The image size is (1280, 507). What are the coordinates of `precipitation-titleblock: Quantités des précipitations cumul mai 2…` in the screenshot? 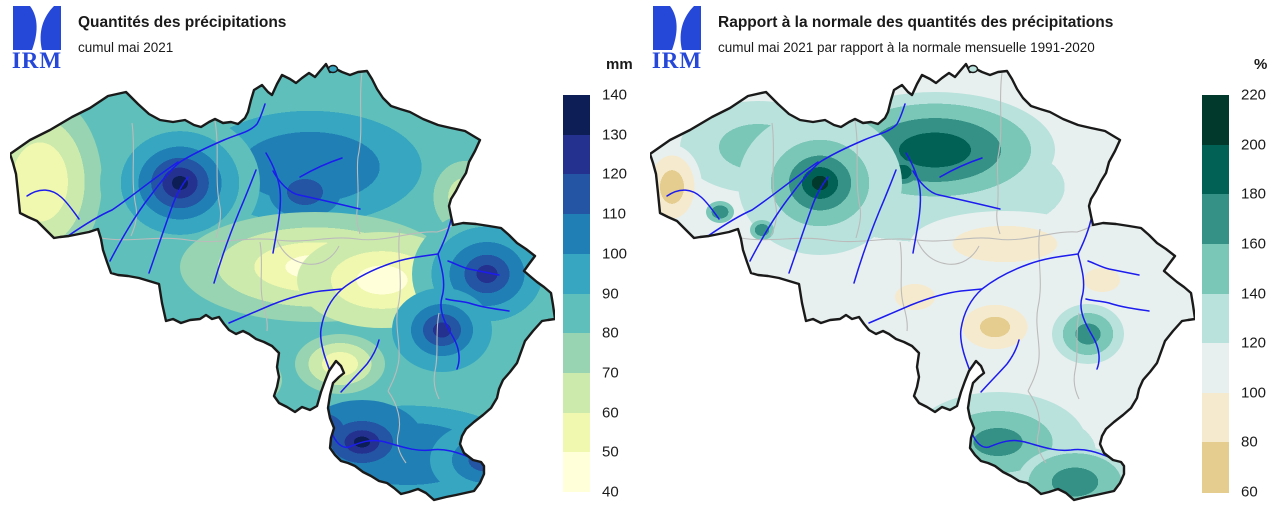 It's located at (182, 34).